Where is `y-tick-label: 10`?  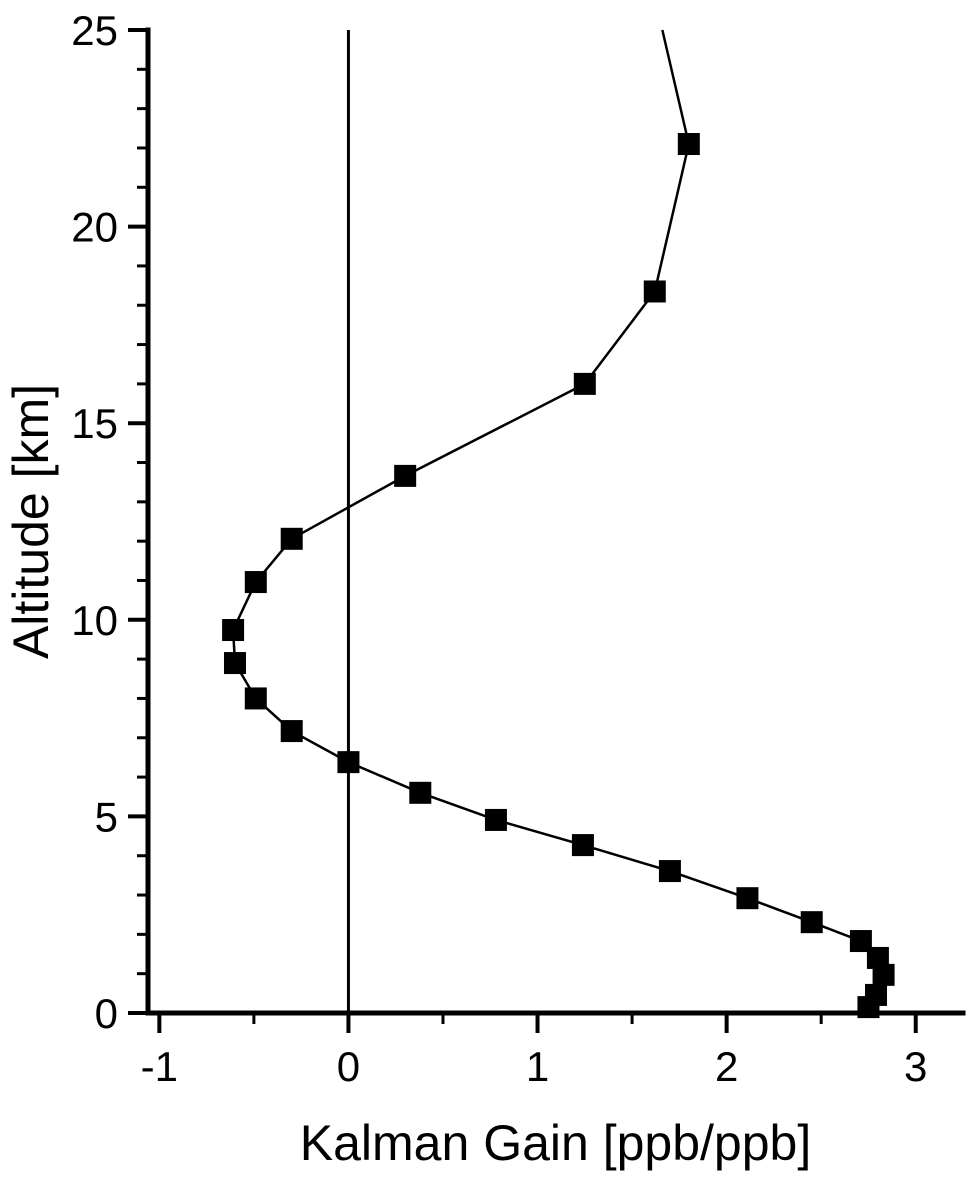 y-tick-label: 10 is located at coordinates (94, 620).